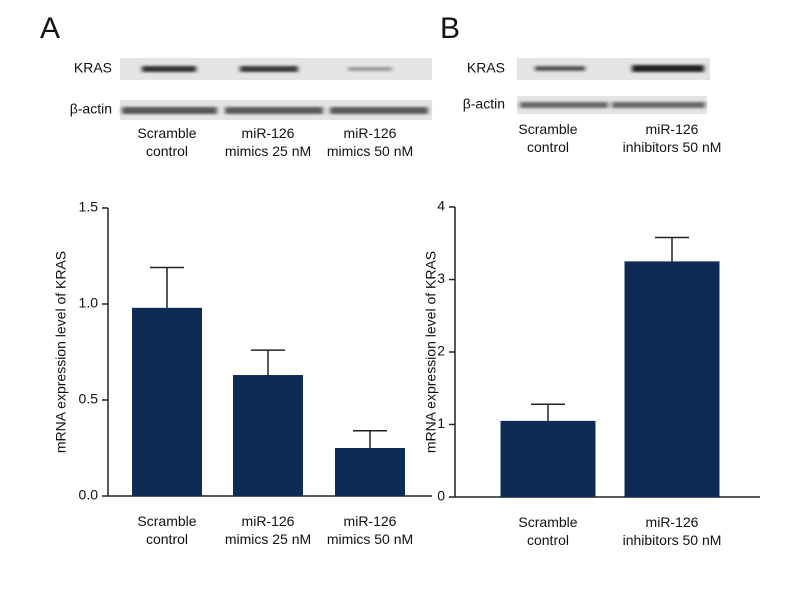  Describe the element at coordinates (89, 495) in the screenshot. I see `y-tick-label: 0.0` at that location.